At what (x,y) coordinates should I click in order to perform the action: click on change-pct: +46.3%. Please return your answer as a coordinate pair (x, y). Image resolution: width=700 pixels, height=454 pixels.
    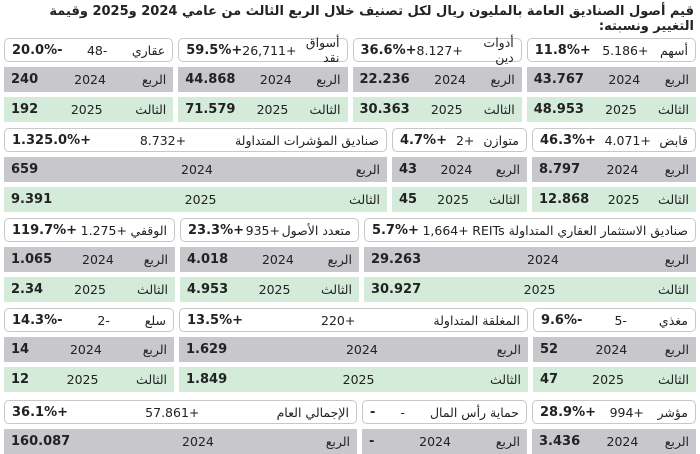
    Looking at the image, I should click on (568, 140).